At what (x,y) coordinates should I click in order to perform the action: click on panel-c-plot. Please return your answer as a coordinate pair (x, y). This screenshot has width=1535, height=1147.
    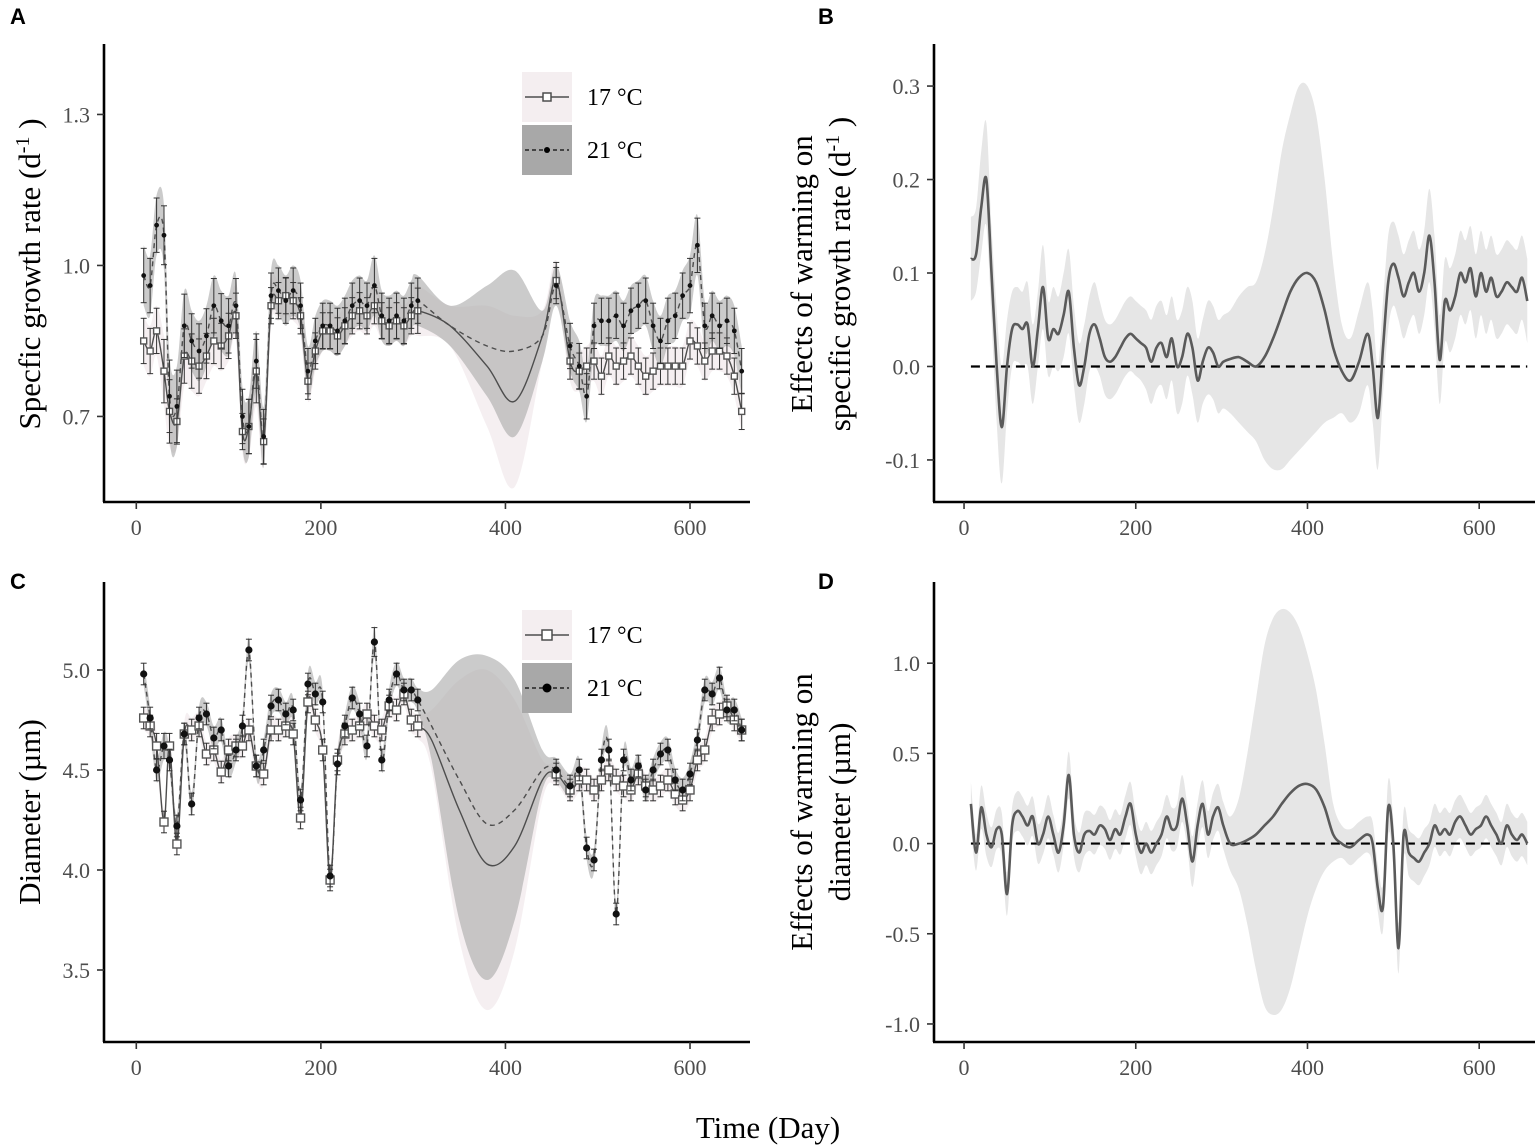
    Looking at the image, I should click on (442, 818).